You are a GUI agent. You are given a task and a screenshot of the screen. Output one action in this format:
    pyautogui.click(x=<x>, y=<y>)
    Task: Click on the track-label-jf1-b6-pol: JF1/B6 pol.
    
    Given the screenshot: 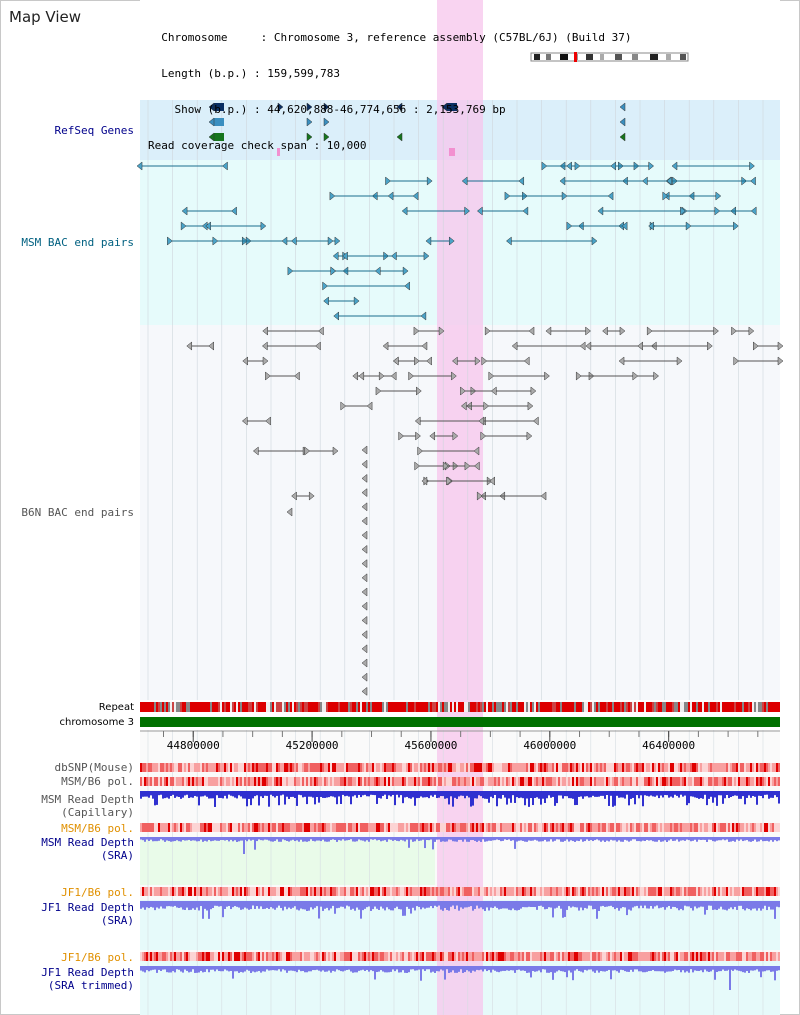 What is the action you would take?
    pyautogui.click(x=97, y=892)
    